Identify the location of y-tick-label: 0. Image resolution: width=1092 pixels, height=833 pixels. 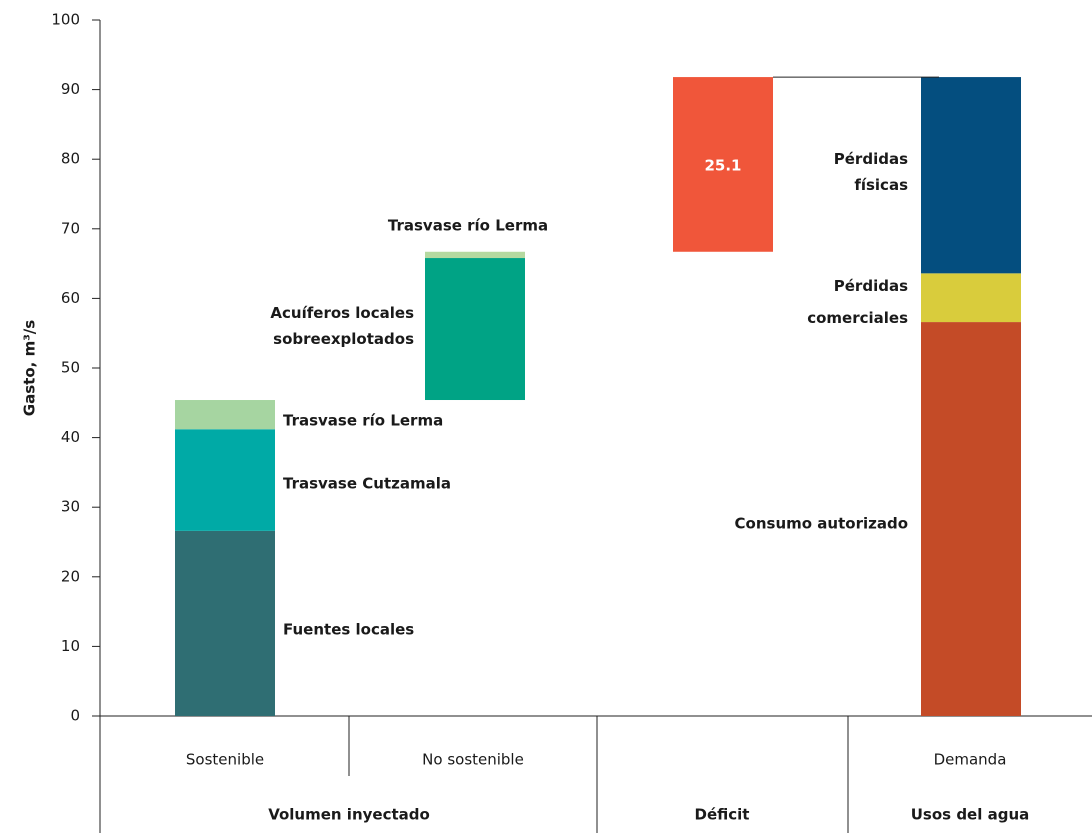
(75, 716).